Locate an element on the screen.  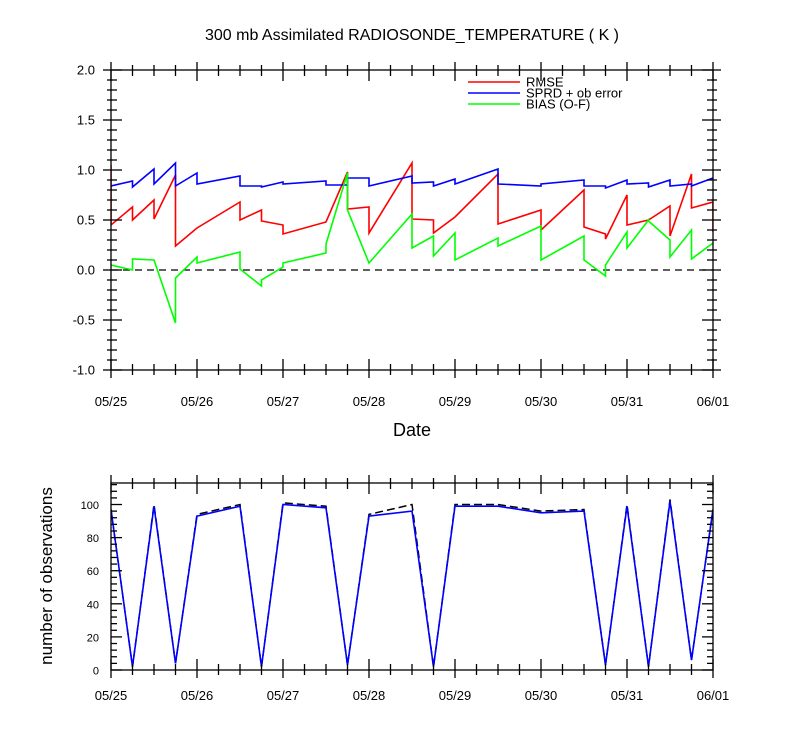
y-tick-label: 80 is located at coordinates (93, 539).